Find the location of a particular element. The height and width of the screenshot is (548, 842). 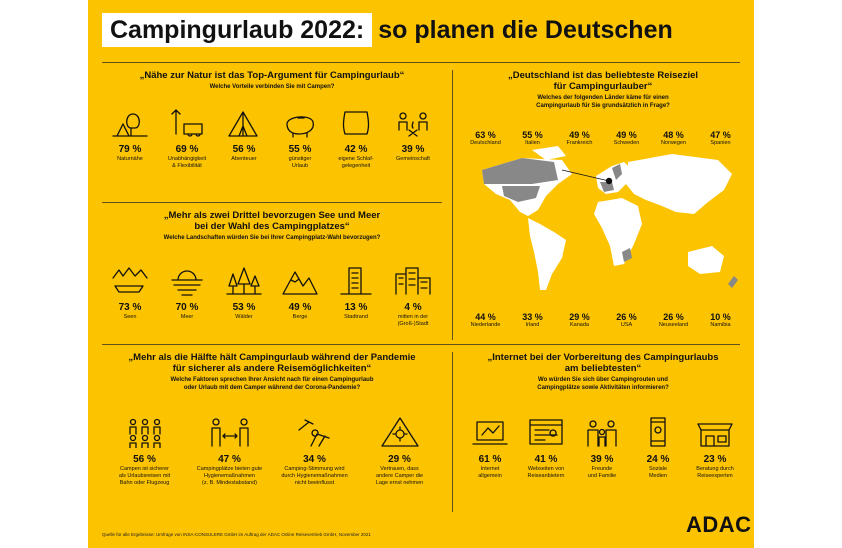

country-stat: 33 % Irland is located at coordinates (532, 320).